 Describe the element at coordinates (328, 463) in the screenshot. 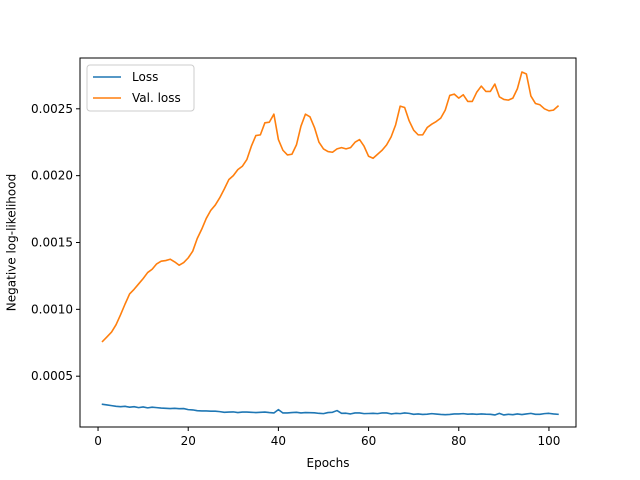

I see `x-axis-label: Epochs` at that location.